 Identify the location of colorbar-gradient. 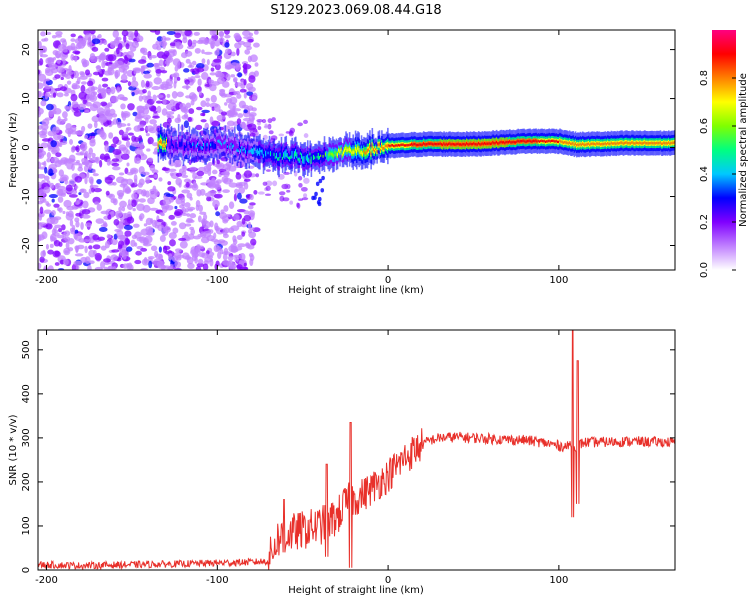
(724, 150).